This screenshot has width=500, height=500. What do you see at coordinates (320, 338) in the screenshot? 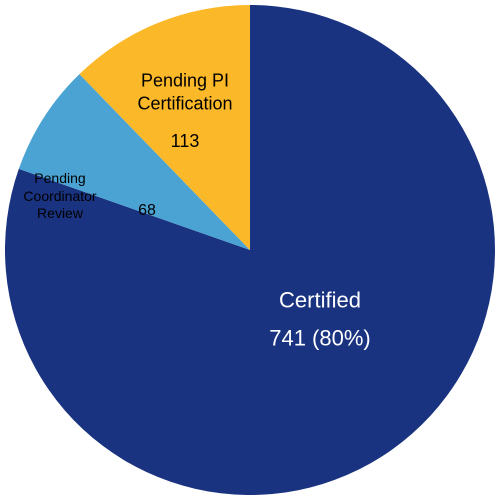
I see `value-label: 741 (80%)` at bounding box center [320, 338].